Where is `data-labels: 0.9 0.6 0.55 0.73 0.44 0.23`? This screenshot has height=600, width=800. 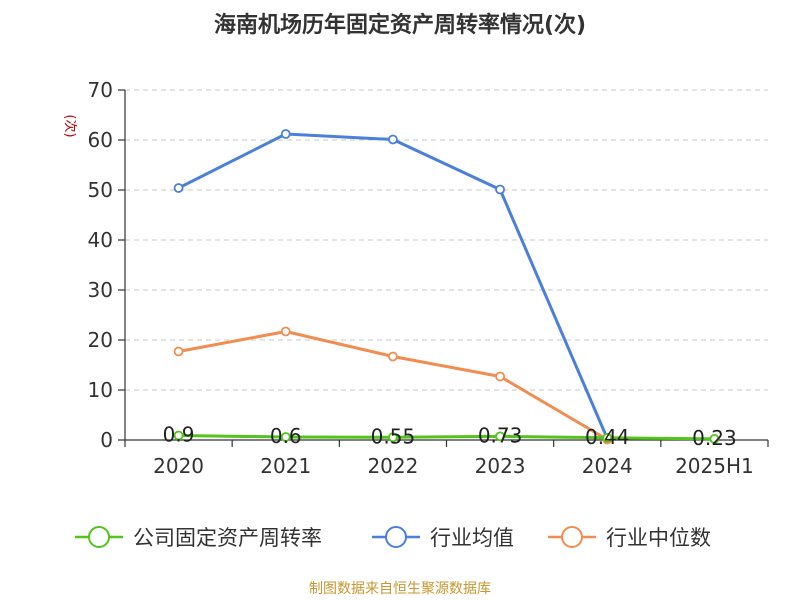
data-labels: 0.9 0.6 0.55 0.73 0.44 0.23 is located at coordinates (450, 436).